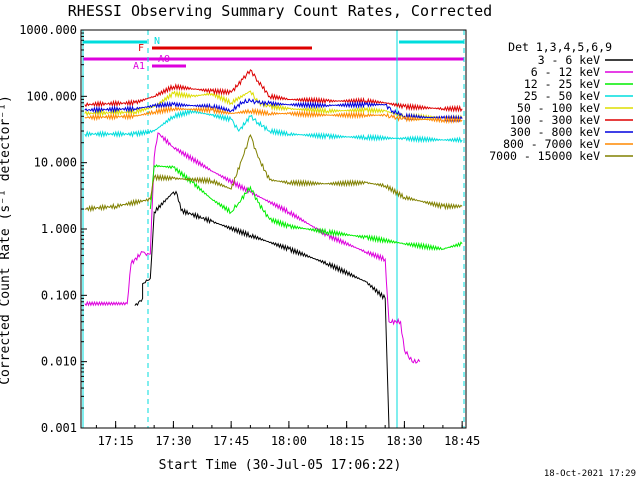 This screenshot has height=480, width=640. I want to click on date-stamp: 18-Oct-2021 17:29, so click(590, 474).